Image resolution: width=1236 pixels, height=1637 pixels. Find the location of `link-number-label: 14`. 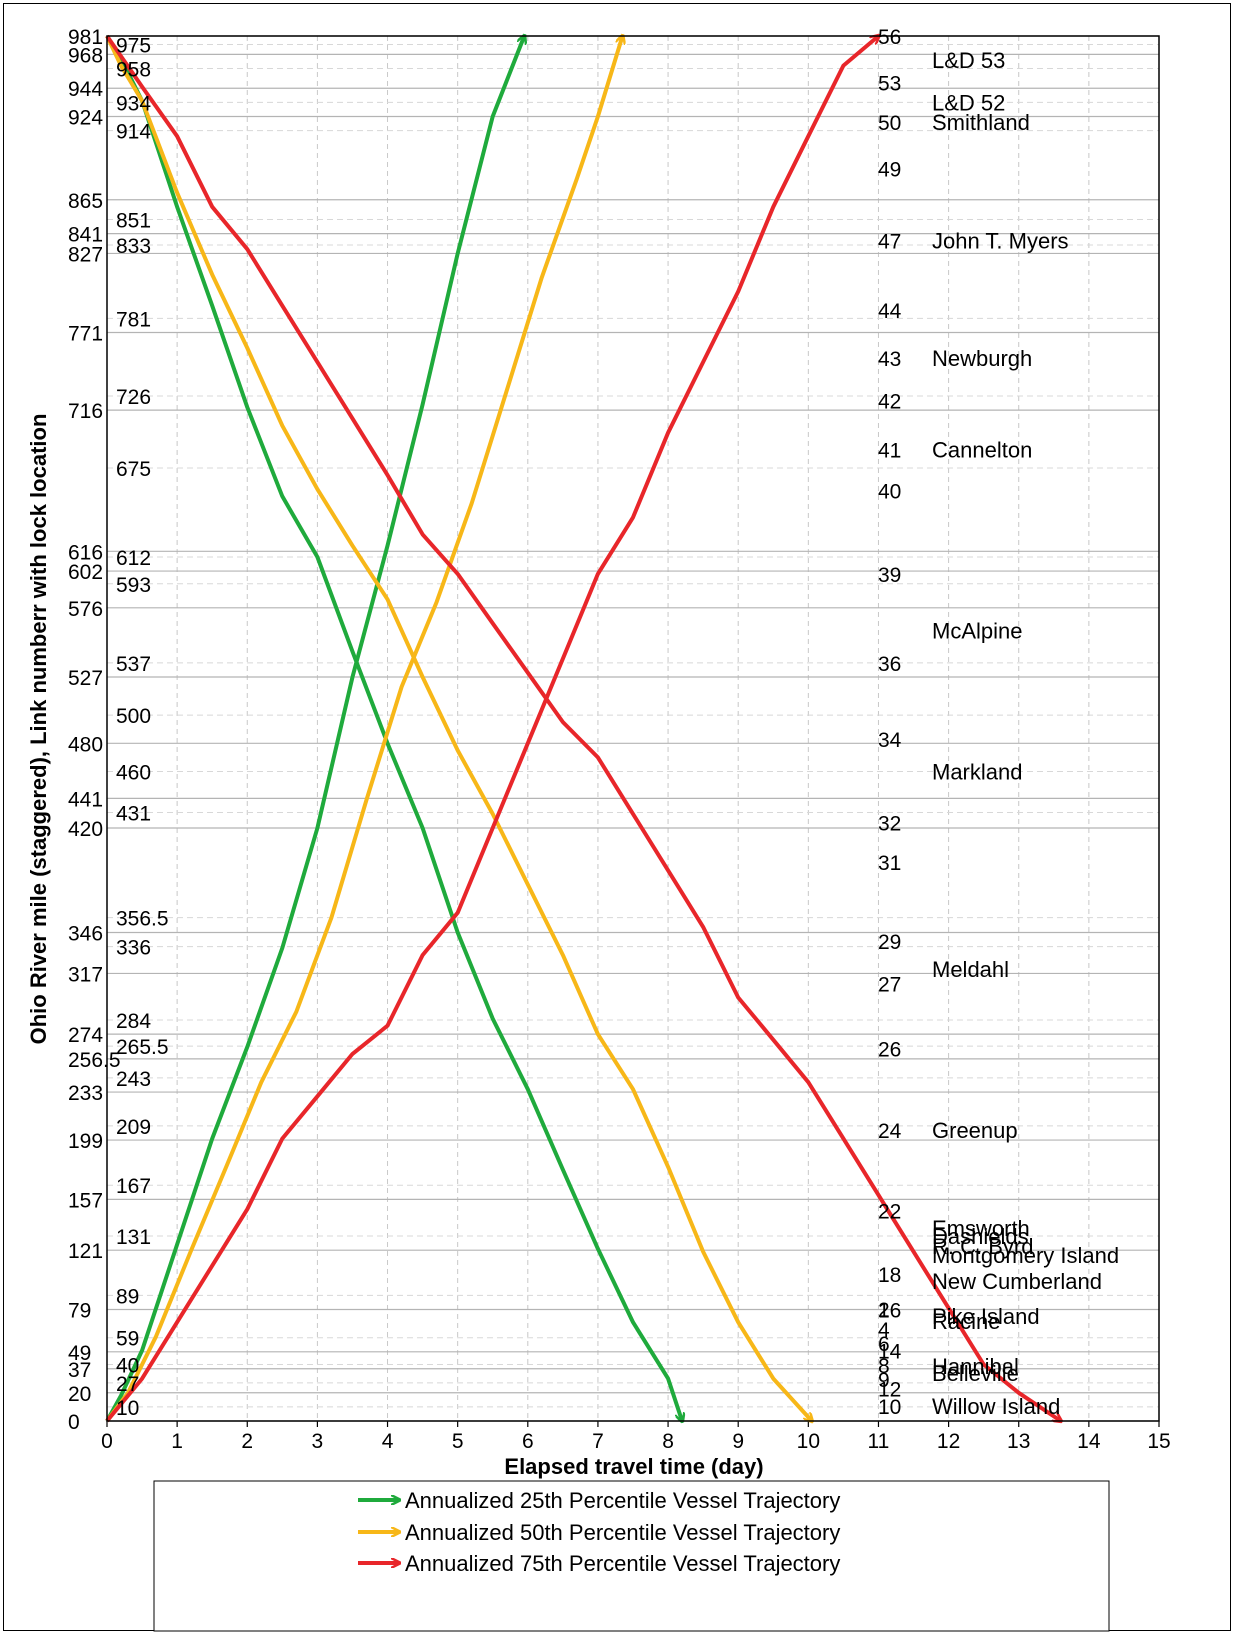

link-number-label: 14 is located at coordinates (890, 1351).